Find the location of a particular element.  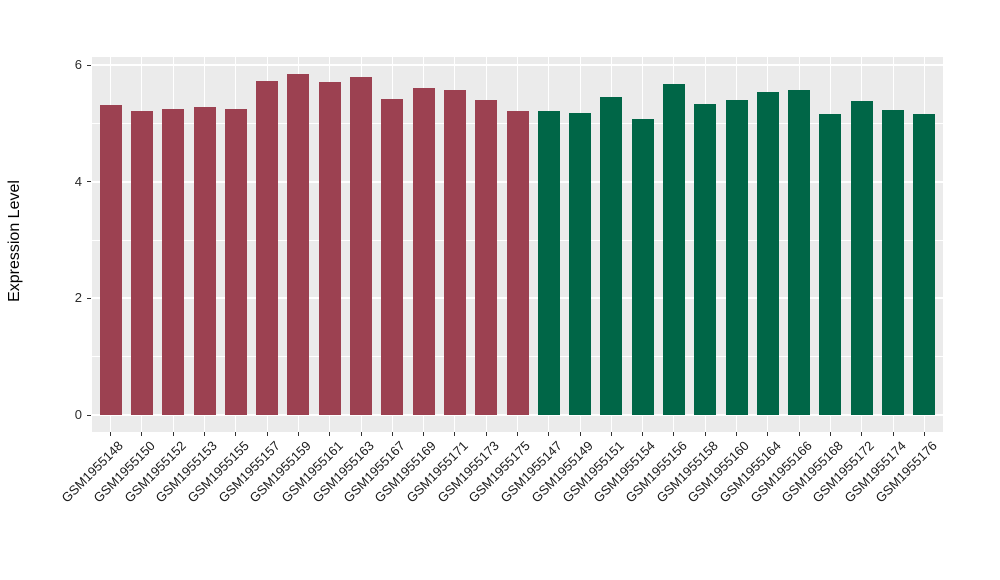

bar-GSM1955154 is located at coordinates (642, 266).